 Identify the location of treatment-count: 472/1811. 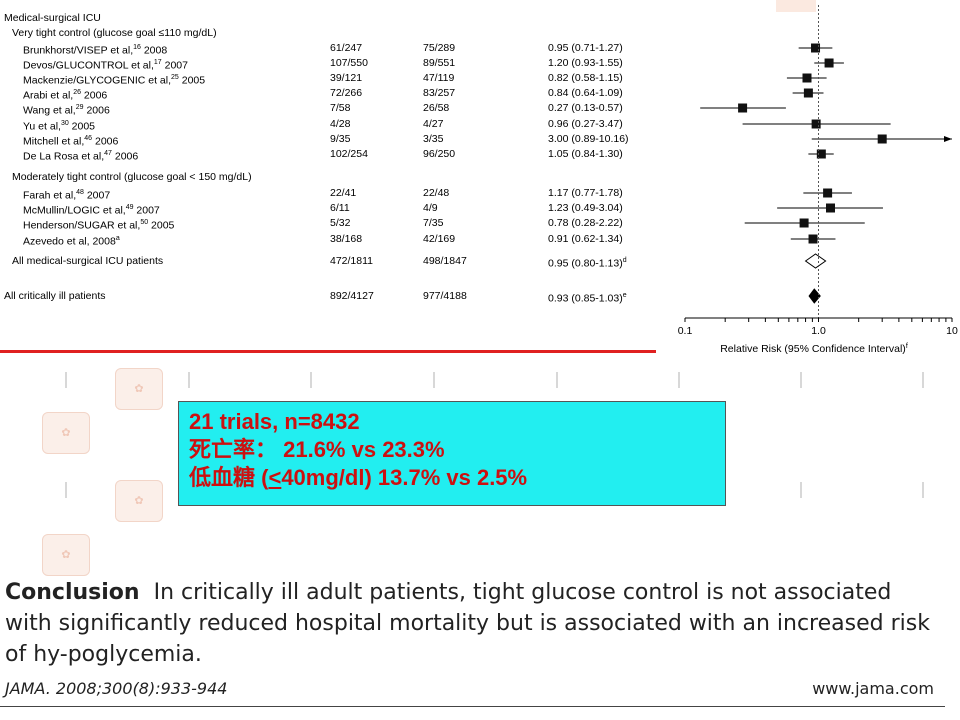
(352, 261).